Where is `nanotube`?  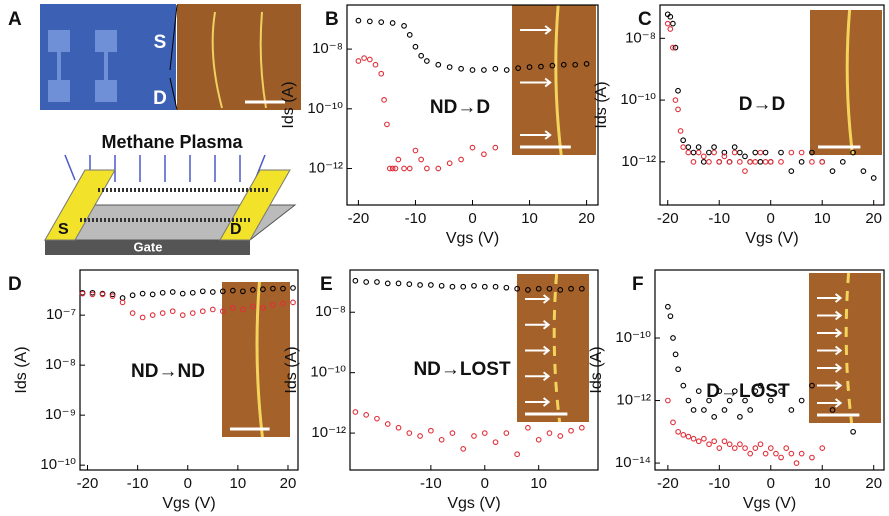
nanotube is located at coordinates (558, 80).